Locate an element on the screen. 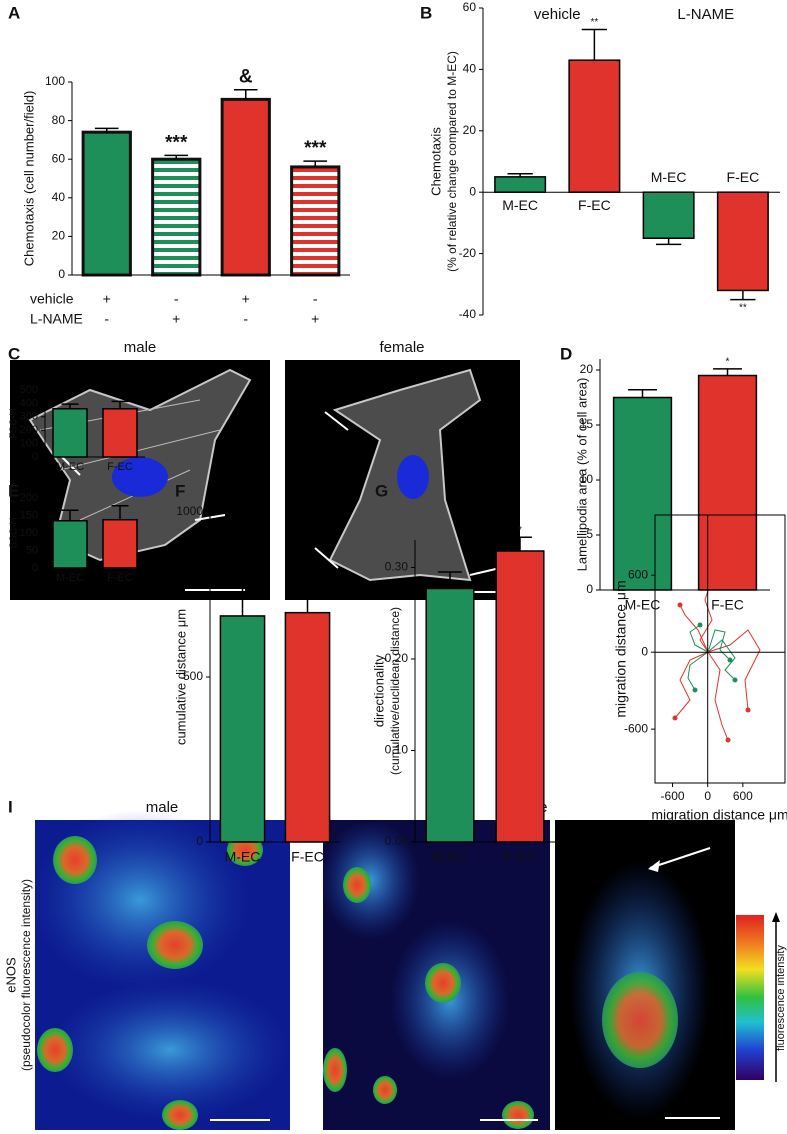  y-tick-label: 1000 is located at coordinates (189, 511).